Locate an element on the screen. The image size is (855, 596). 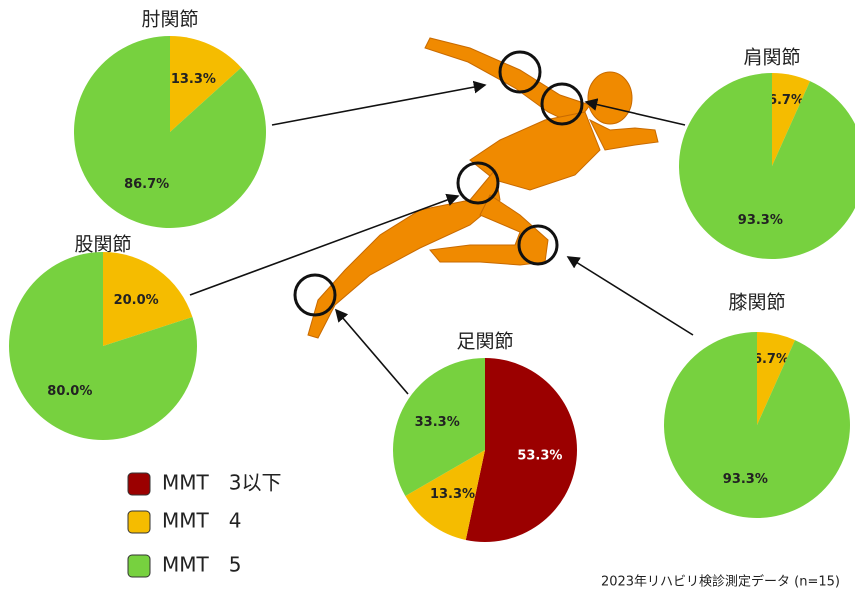
pie-title: 肩関節 is located at coordinates (771, 58).